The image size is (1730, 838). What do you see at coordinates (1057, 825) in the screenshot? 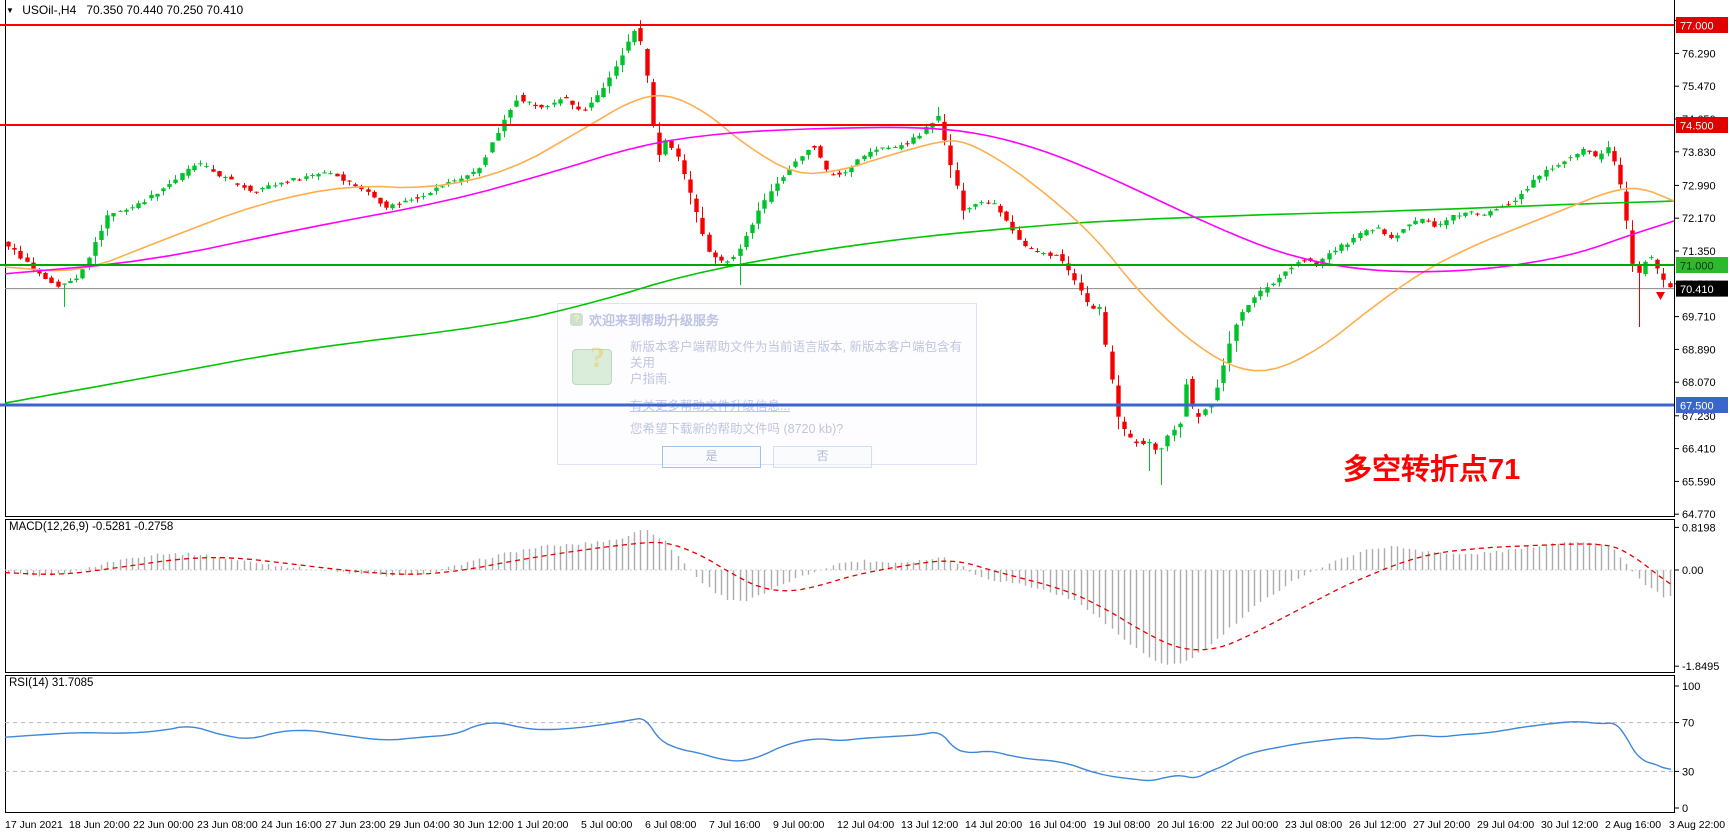
I see `time-axis-label: 16 Jul 04:00` at bounding box center [1057, 825].